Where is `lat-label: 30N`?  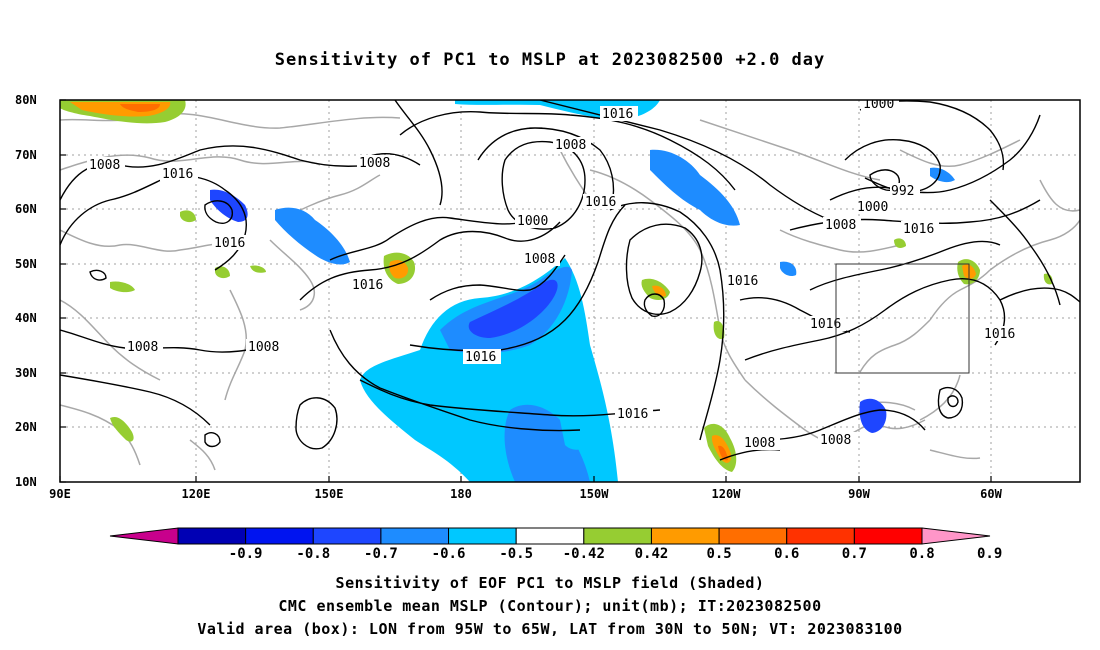
lat-label: 30N is located at coordinates (26, 373).